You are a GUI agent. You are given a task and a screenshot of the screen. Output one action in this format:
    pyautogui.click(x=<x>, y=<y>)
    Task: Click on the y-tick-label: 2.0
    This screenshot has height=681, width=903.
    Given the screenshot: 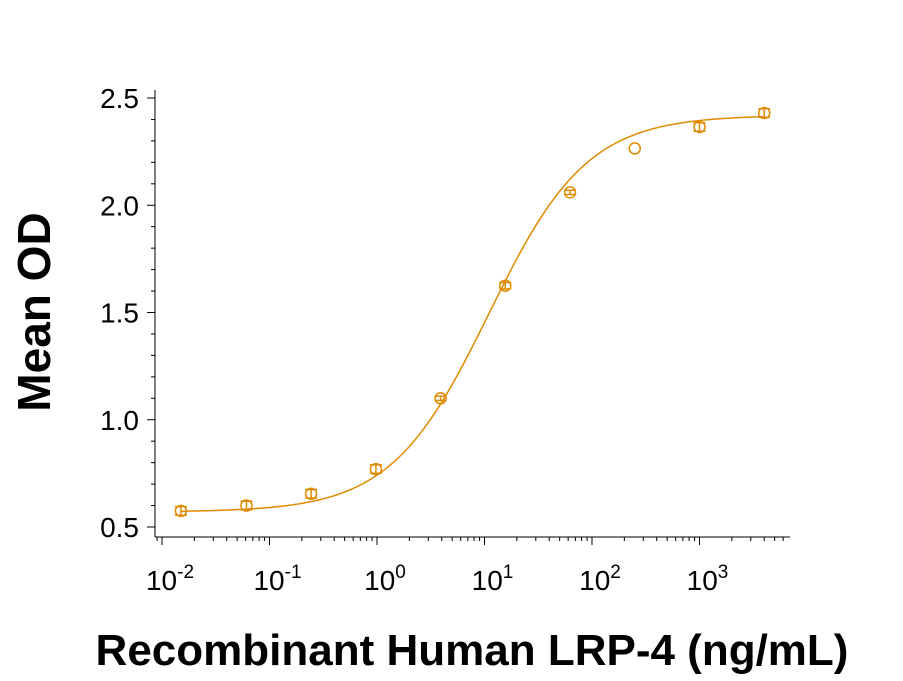 What is the action you would take?
    pyautogui.click(x=119, y=205)
    